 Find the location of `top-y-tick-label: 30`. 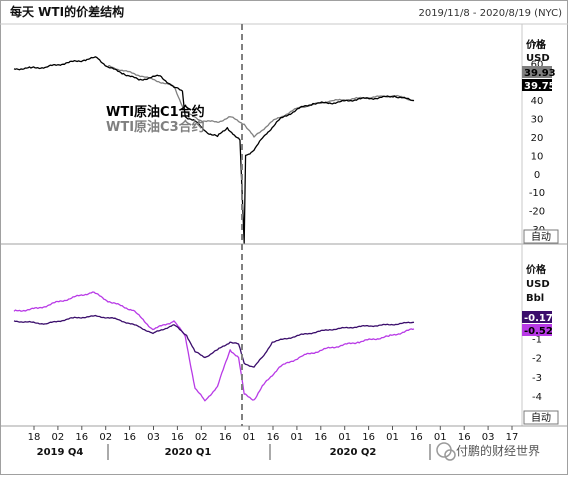

top-y-tick-label: 30 is located at coordinates (537, 120).